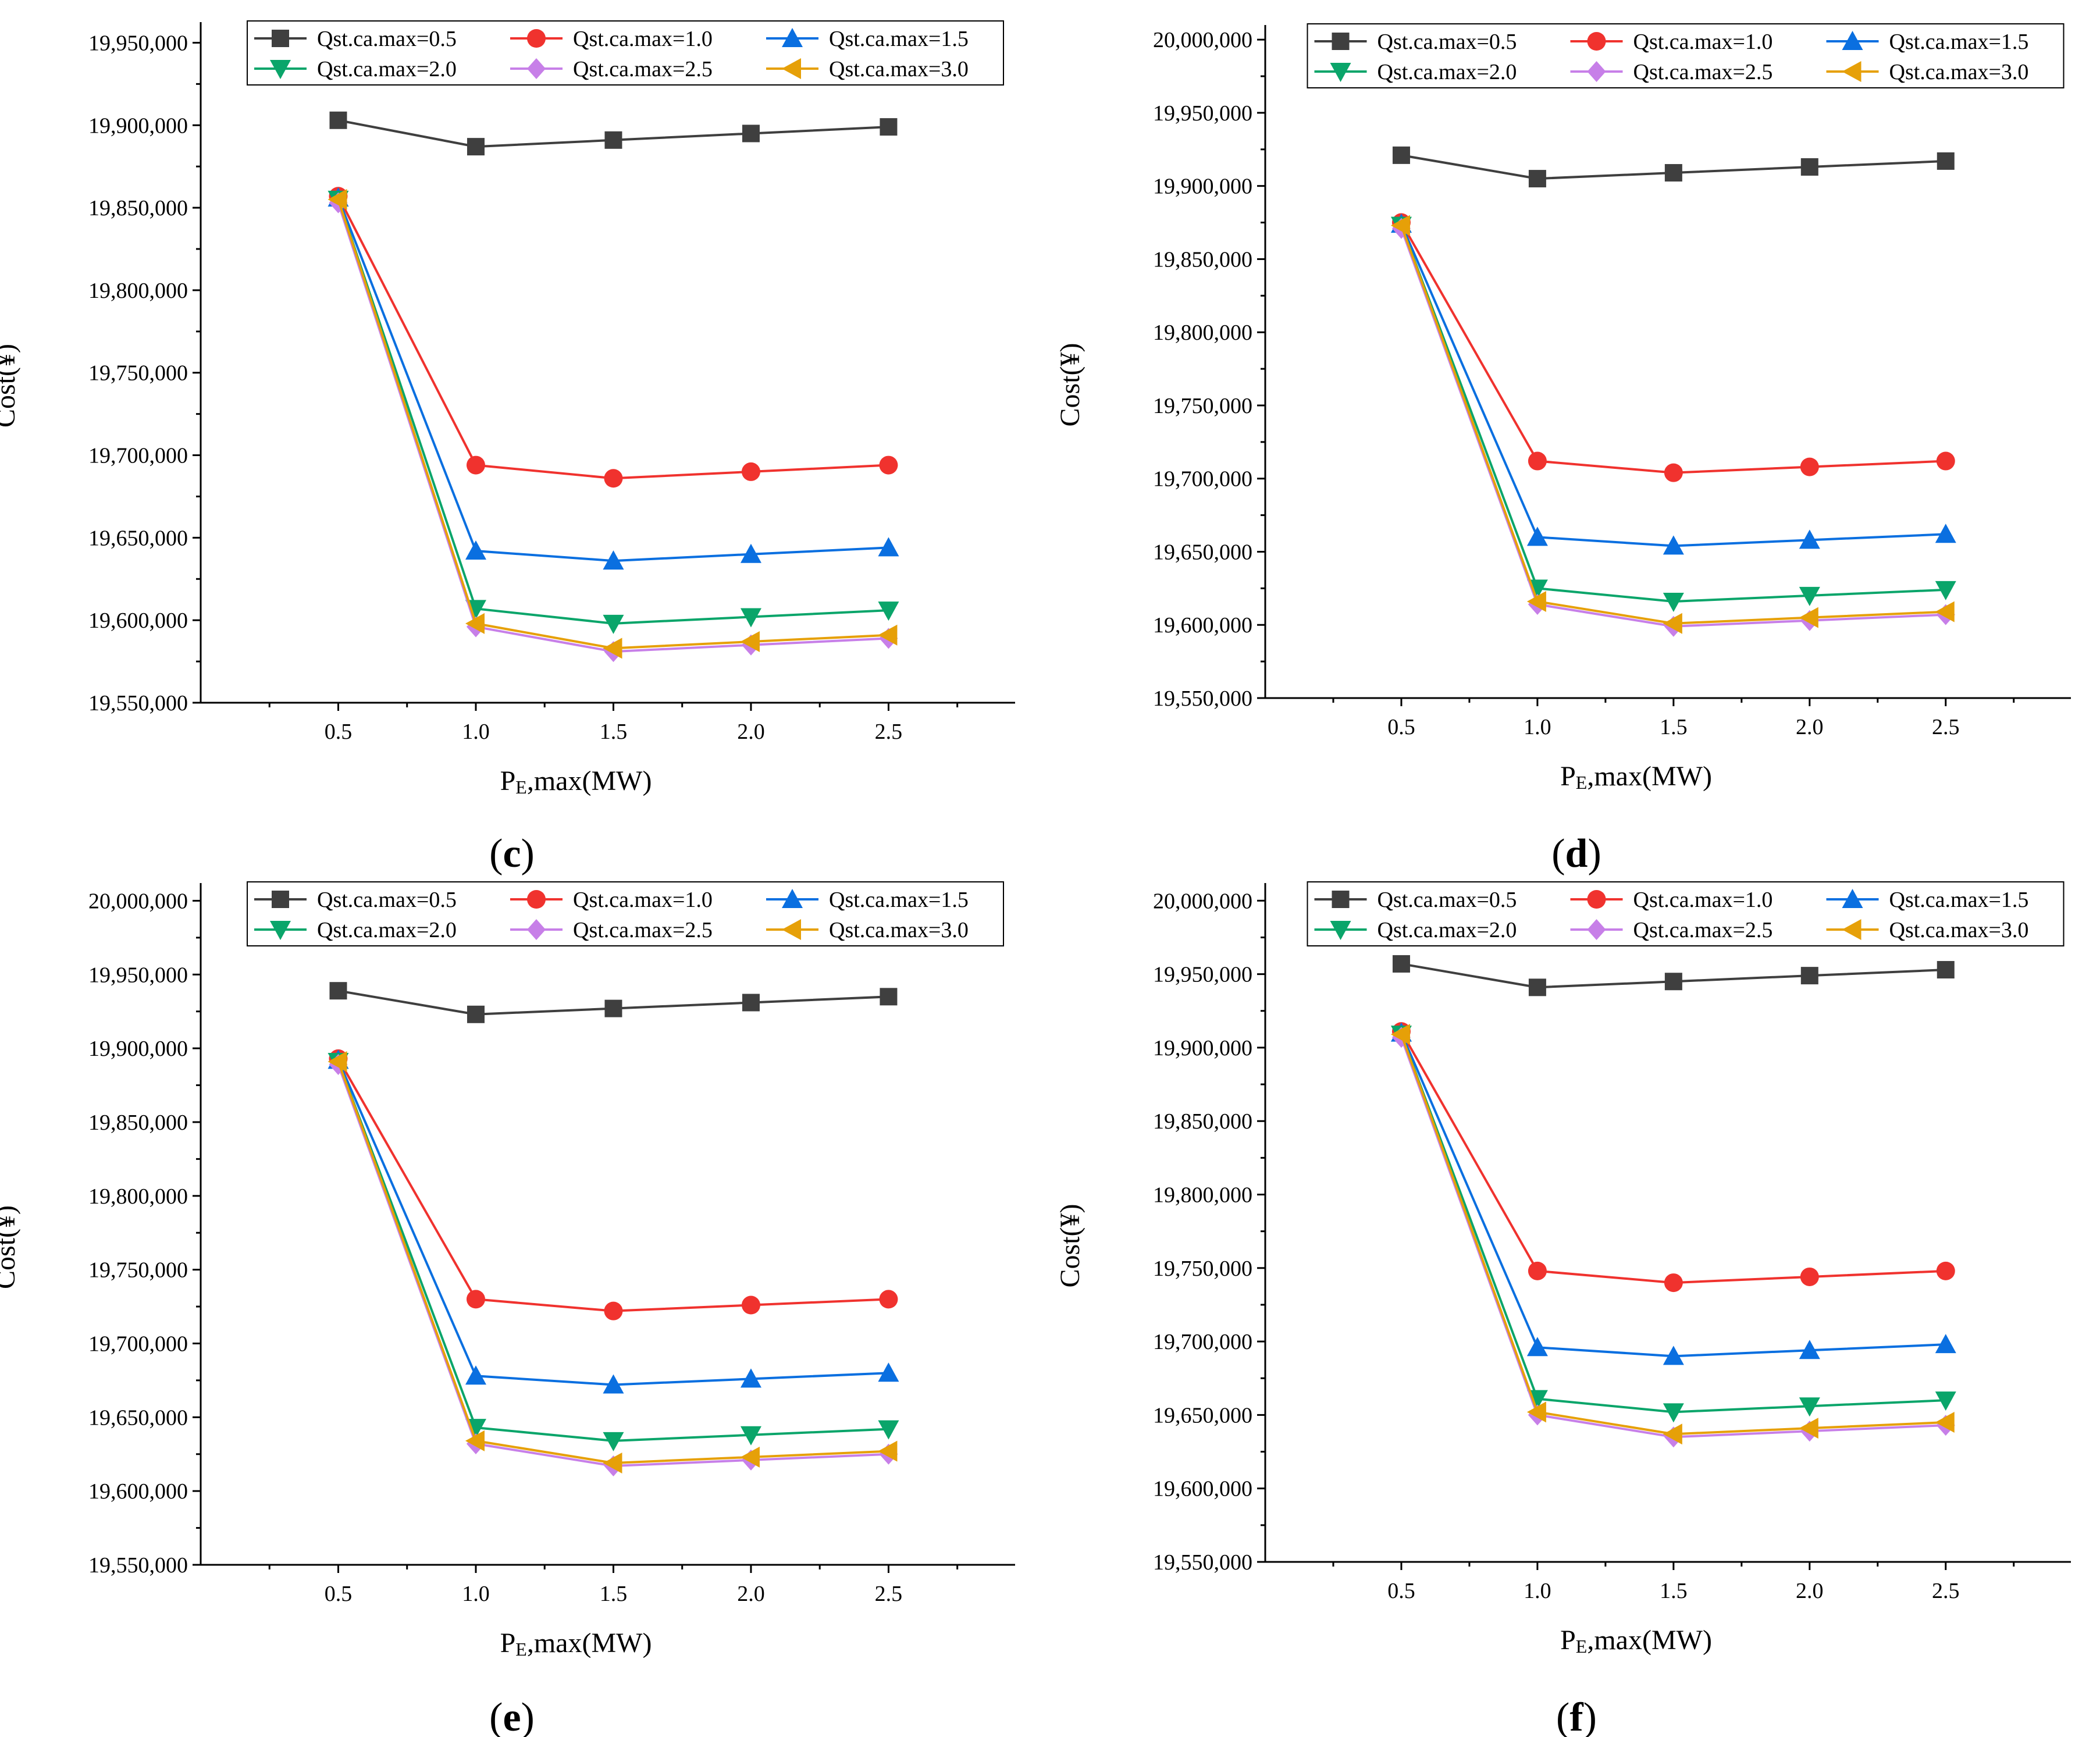 The image size is (2100, 1737). I want to click on panel-label: (d), so click(1576, 853).